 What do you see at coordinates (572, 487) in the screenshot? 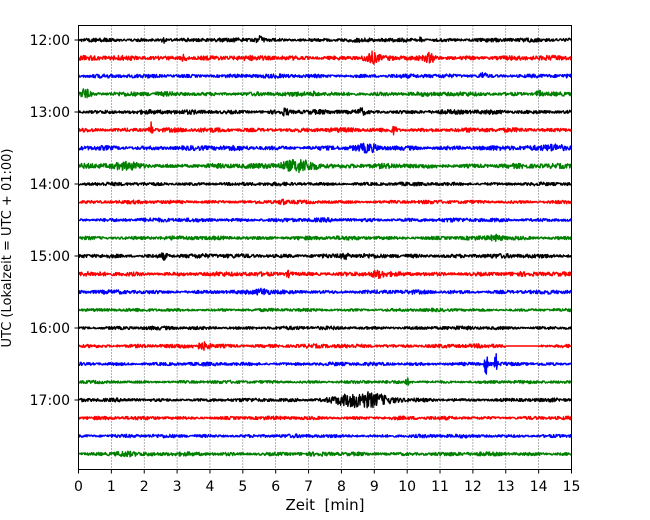
I see `x-tick-label: 15` at bounding box center [572, 487].